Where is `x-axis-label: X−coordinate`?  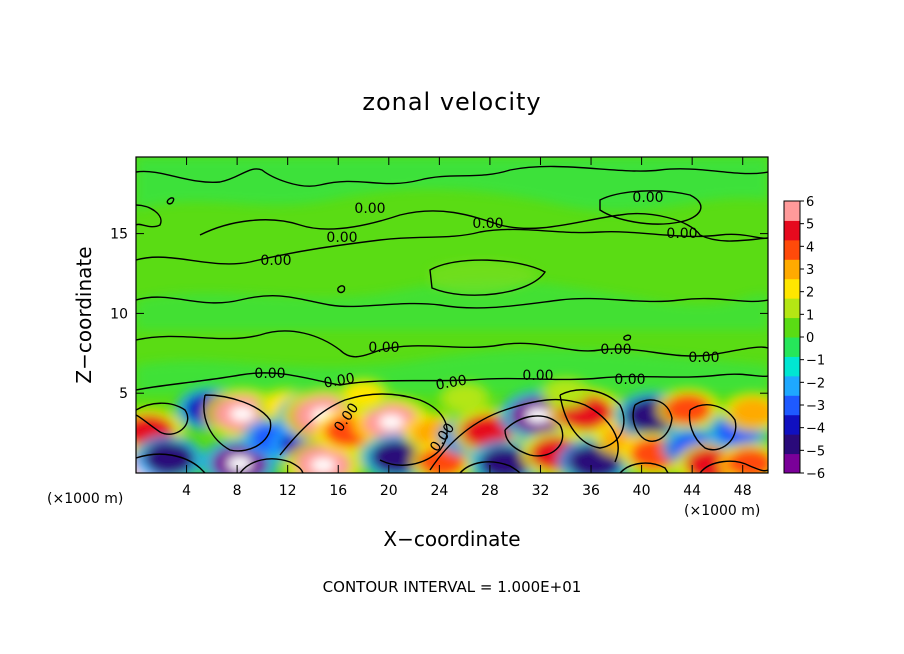
x-axis-label: X−coordinate is located at coordinates (452, 539).